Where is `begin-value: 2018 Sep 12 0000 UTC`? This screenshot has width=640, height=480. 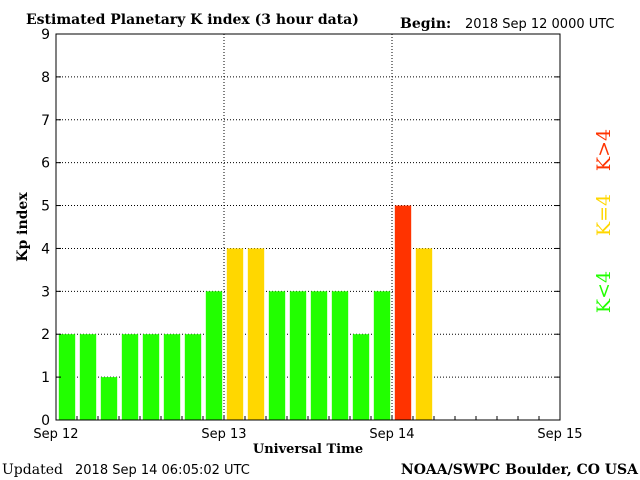
begin-value: 2018 Sep 12 0000 UTC is located at coordinates (540, 24).